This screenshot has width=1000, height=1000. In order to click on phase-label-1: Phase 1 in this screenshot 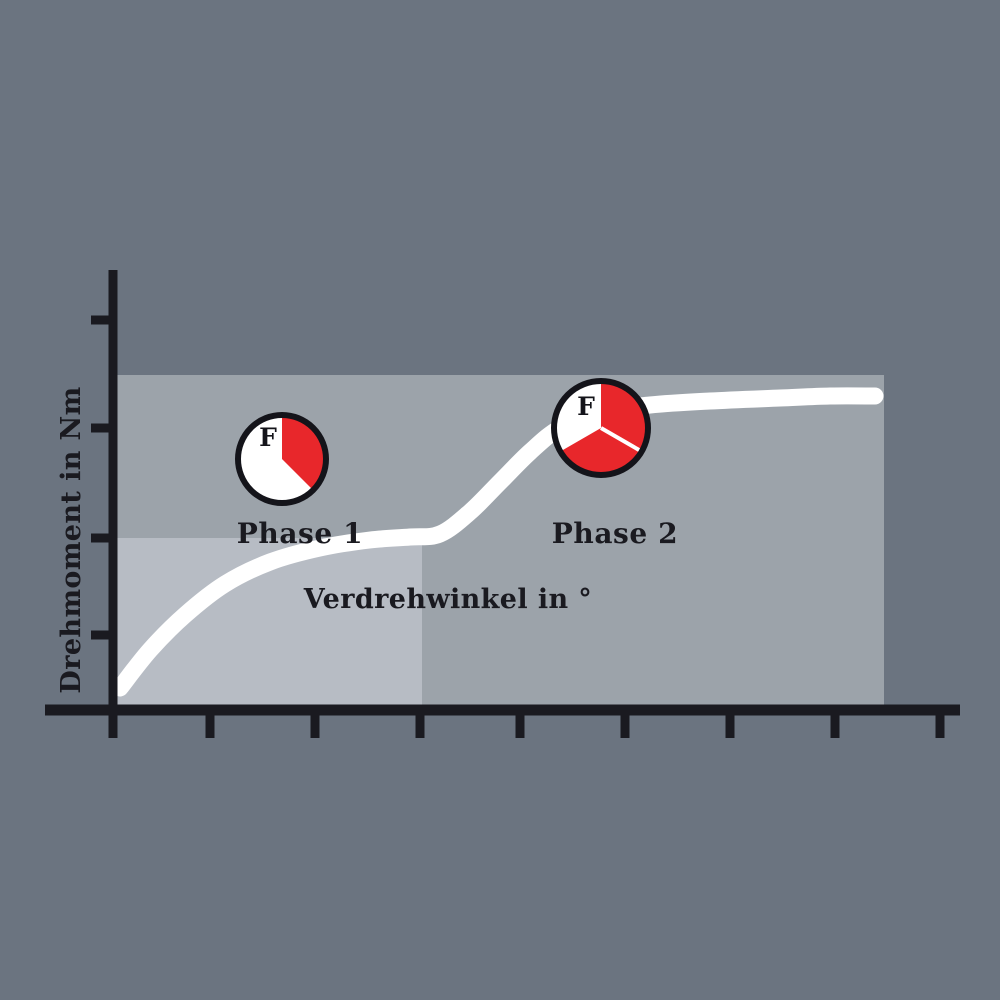, I will do `click(300, 533)`.